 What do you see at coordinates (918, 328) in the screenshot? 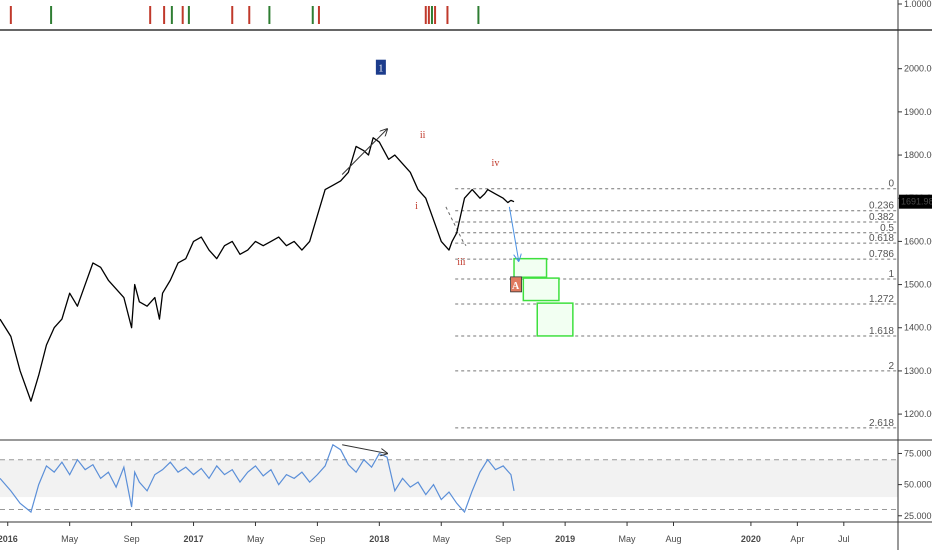
I see `price-y-tick-label: 1400.00` at bounding box center [918, 328].